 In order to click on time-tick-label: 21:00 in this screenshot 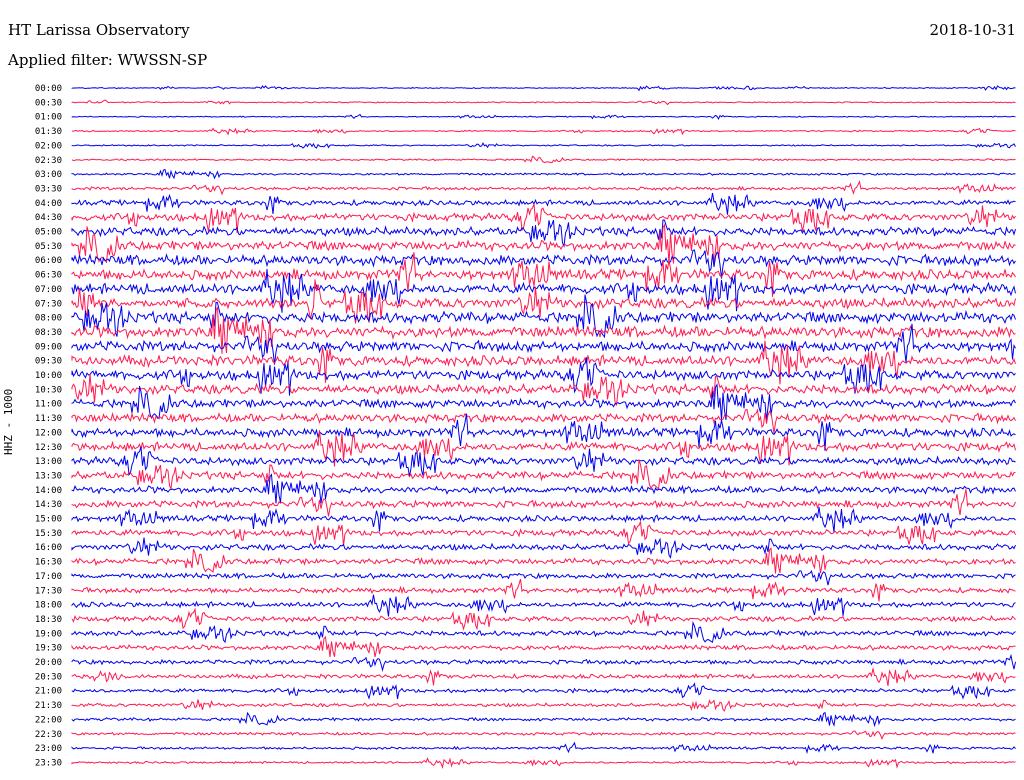, I will do `click(48, 692)`.